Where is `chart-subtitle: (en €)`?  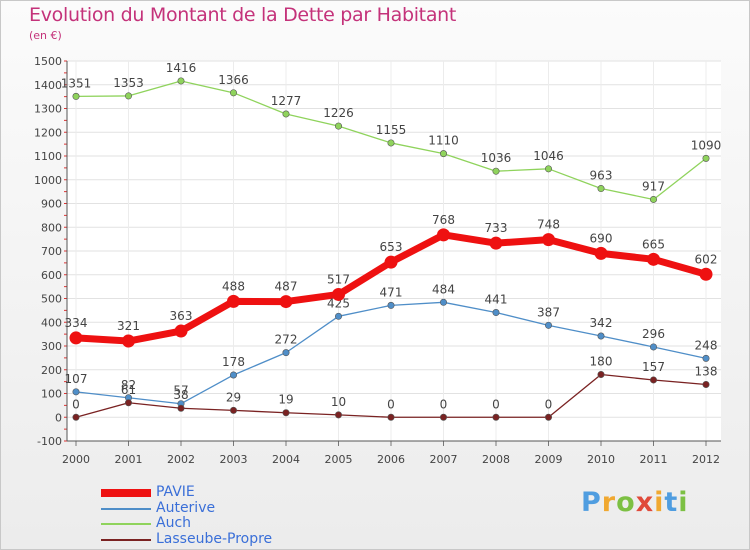
chart-subtitle: (en €) is located at coordinates (45, 35).